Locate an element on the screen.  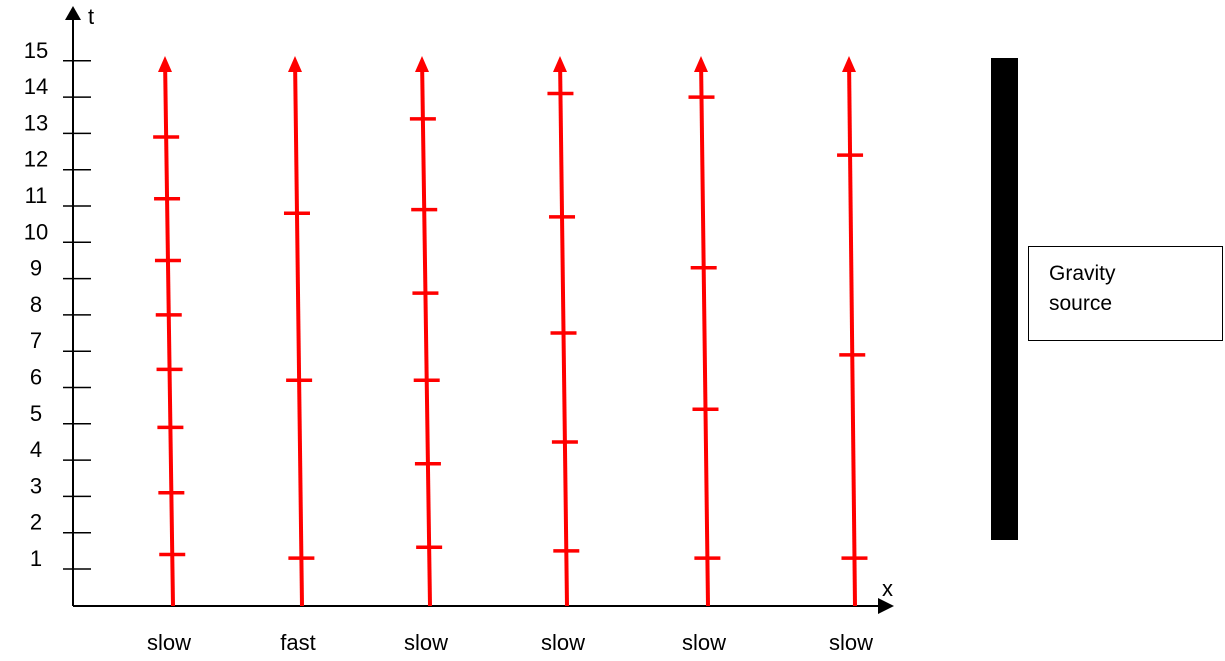
gravity-source-label-line2: source is located at coordinates (1081, 303).